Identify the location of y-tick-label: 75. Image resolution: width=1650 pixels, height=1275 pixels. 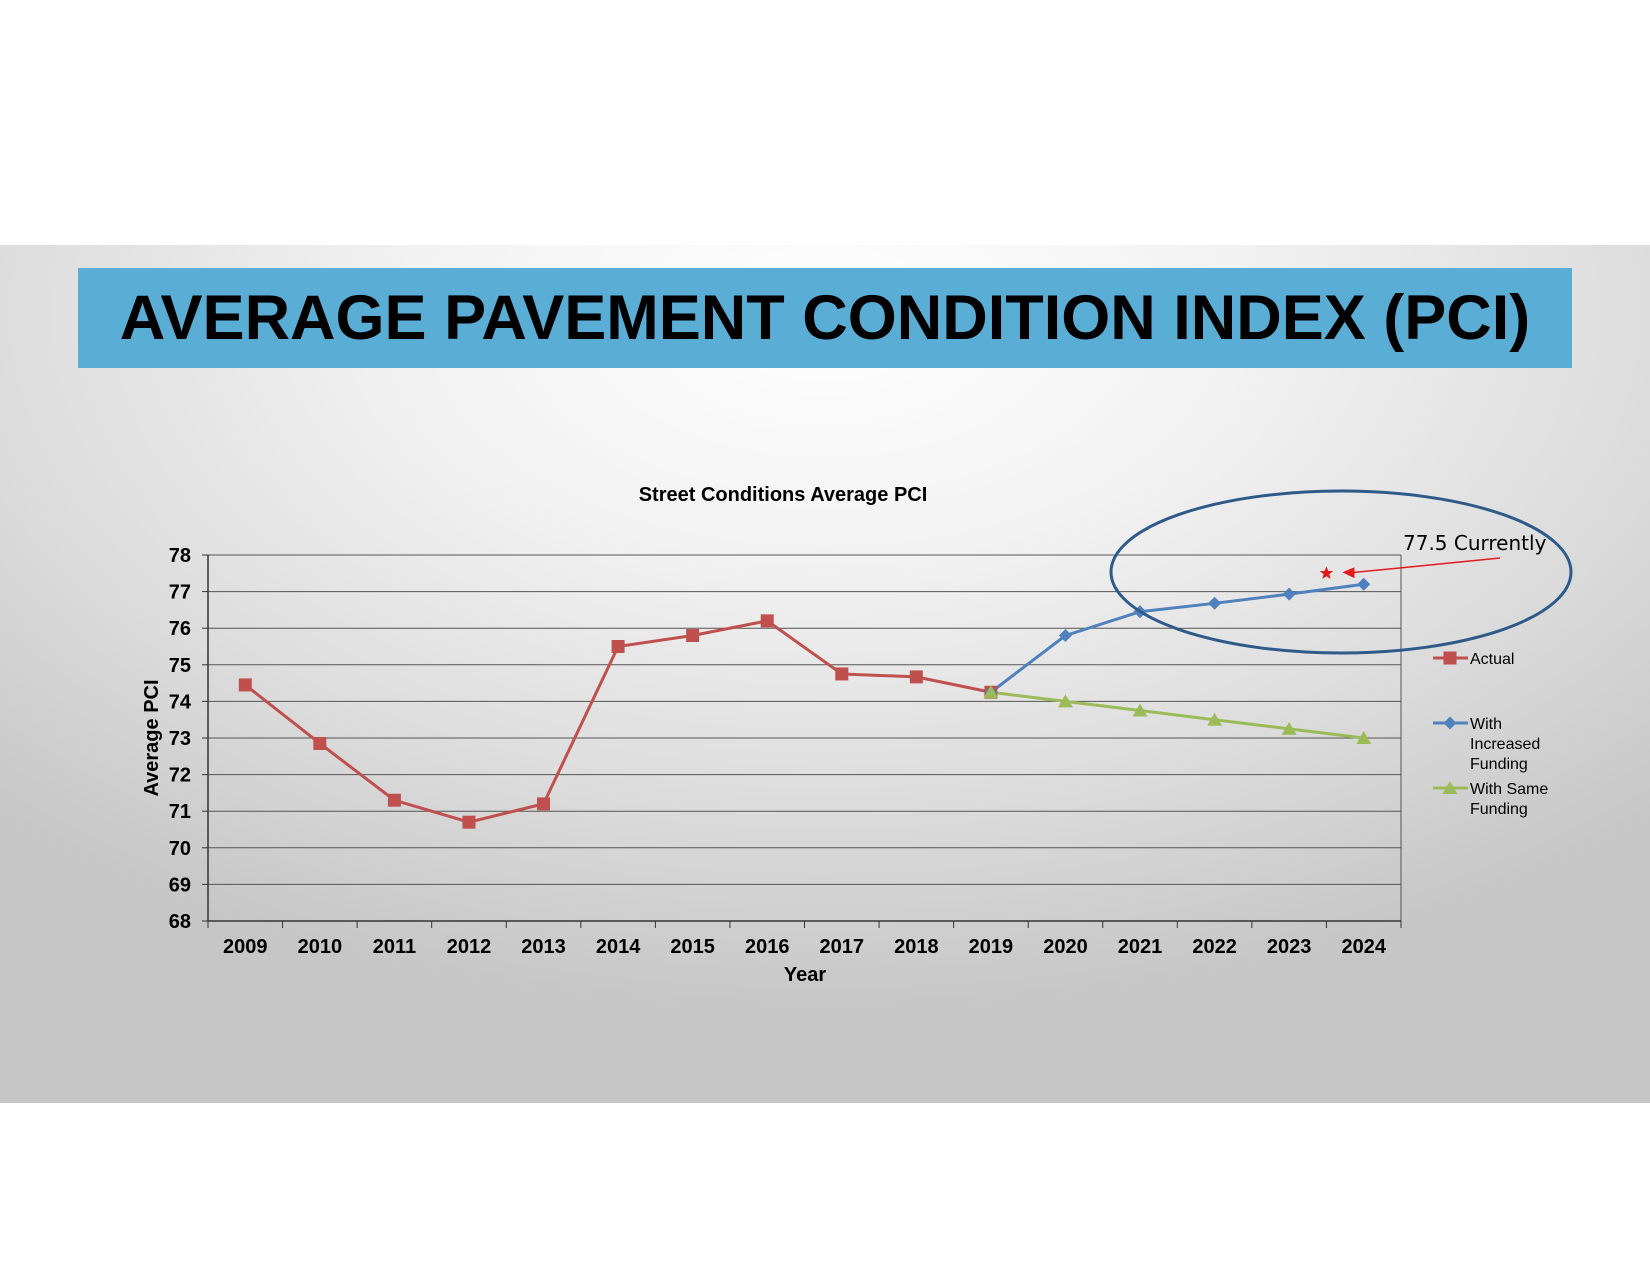
(180, 666).